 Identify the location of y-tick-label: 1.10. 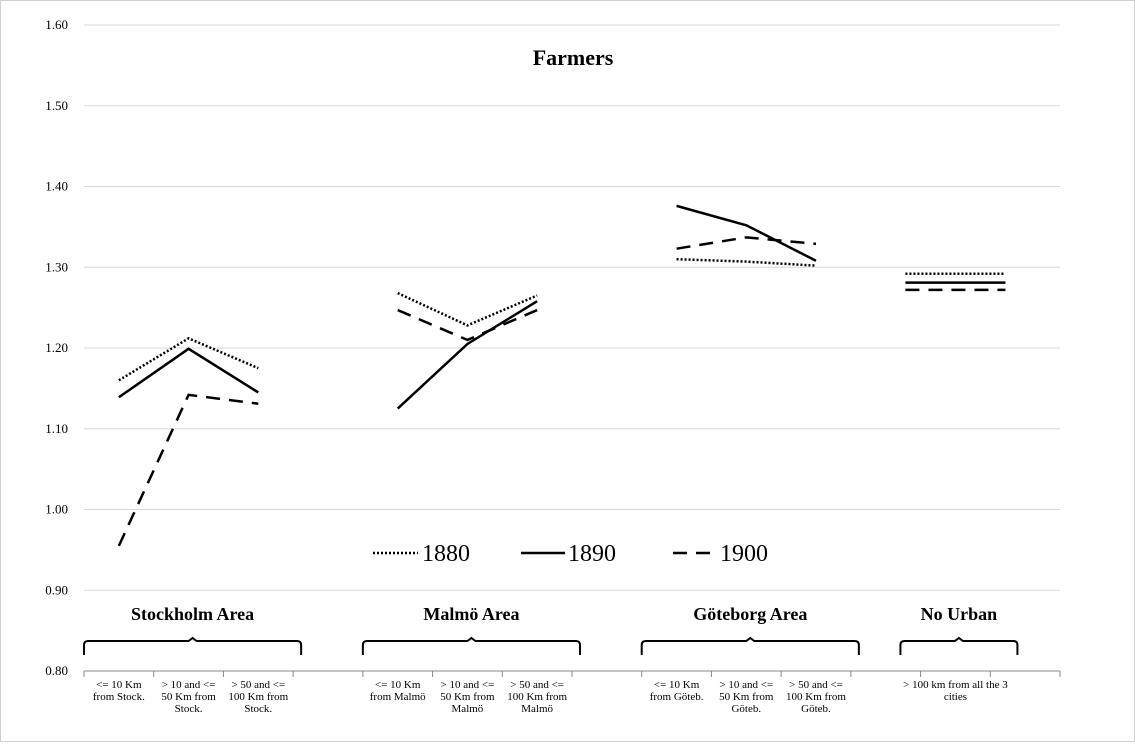
(56, 428).